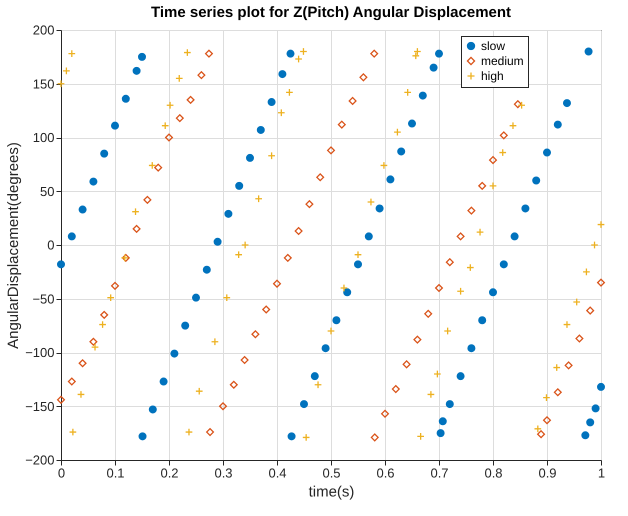 The image size is (628, 516). What do you see at coordinates (43, 84) in the screenshot?
I see `y-tick-label: 150` at bounding box center [43, 84].